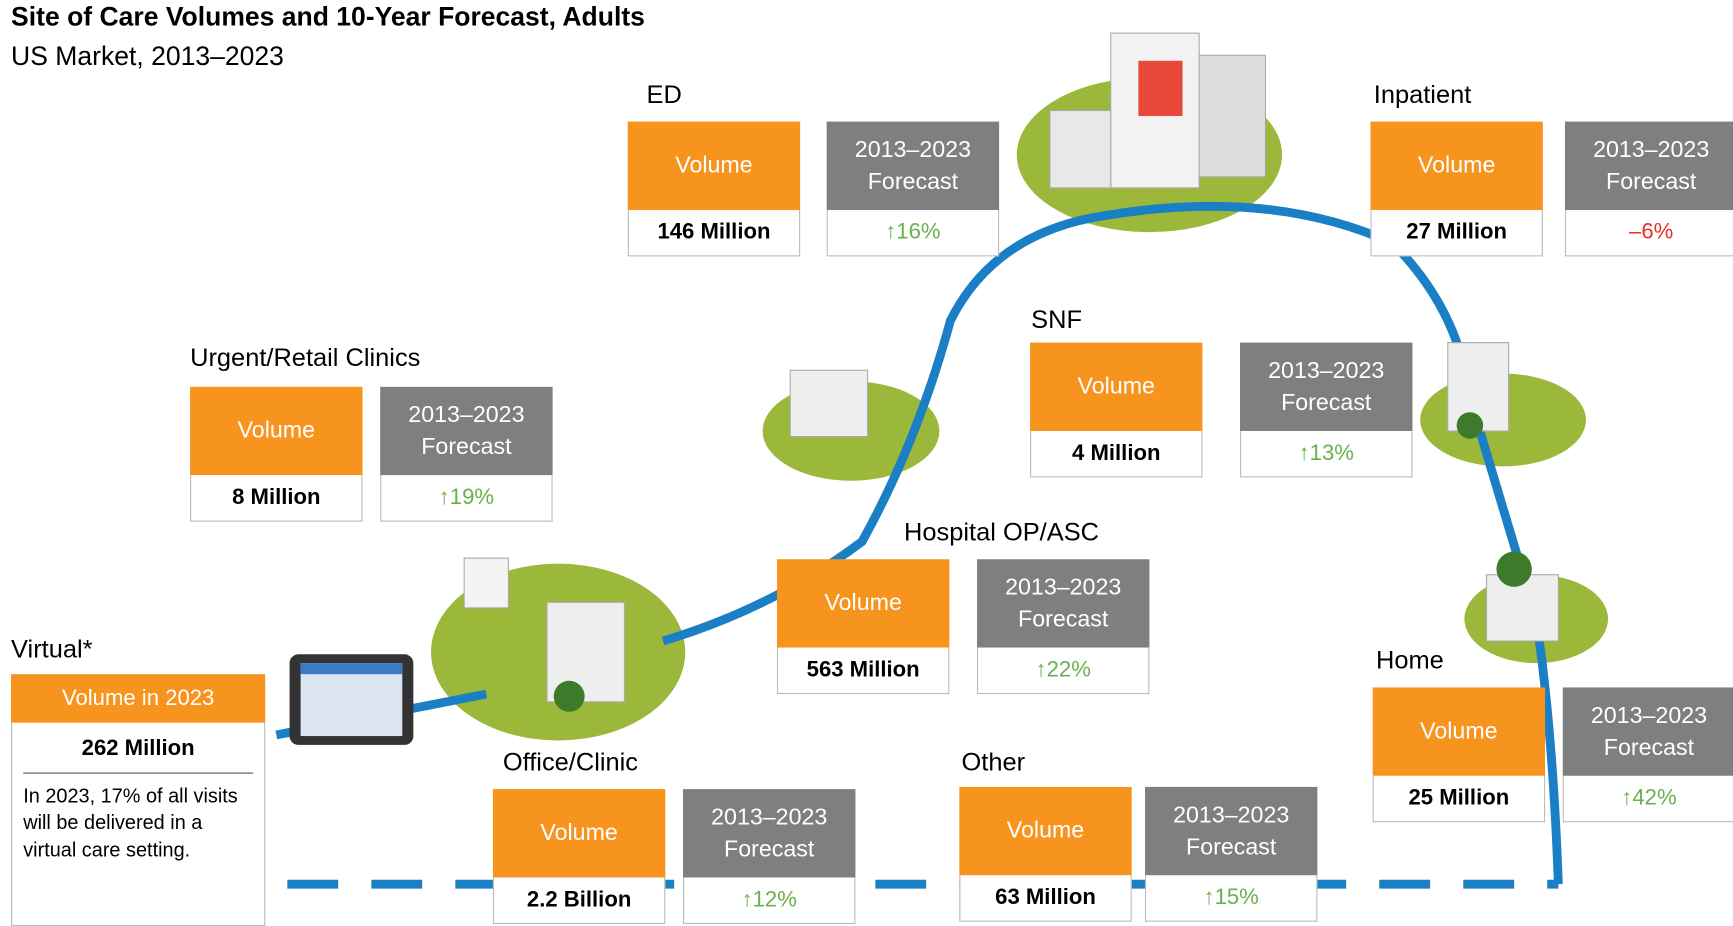  Describe the element at coordinates (1116, 454) in the screenshot. I see `volume-value: 4 Million` at that location.